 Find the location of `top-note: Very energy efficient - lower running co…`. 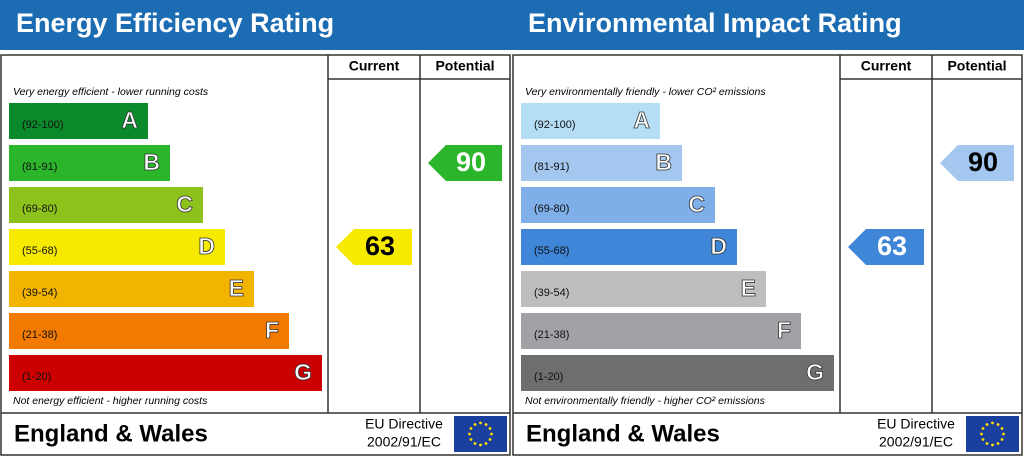

top-note: Very energy efficient - lower running co… is located at coordinates (111, 92).